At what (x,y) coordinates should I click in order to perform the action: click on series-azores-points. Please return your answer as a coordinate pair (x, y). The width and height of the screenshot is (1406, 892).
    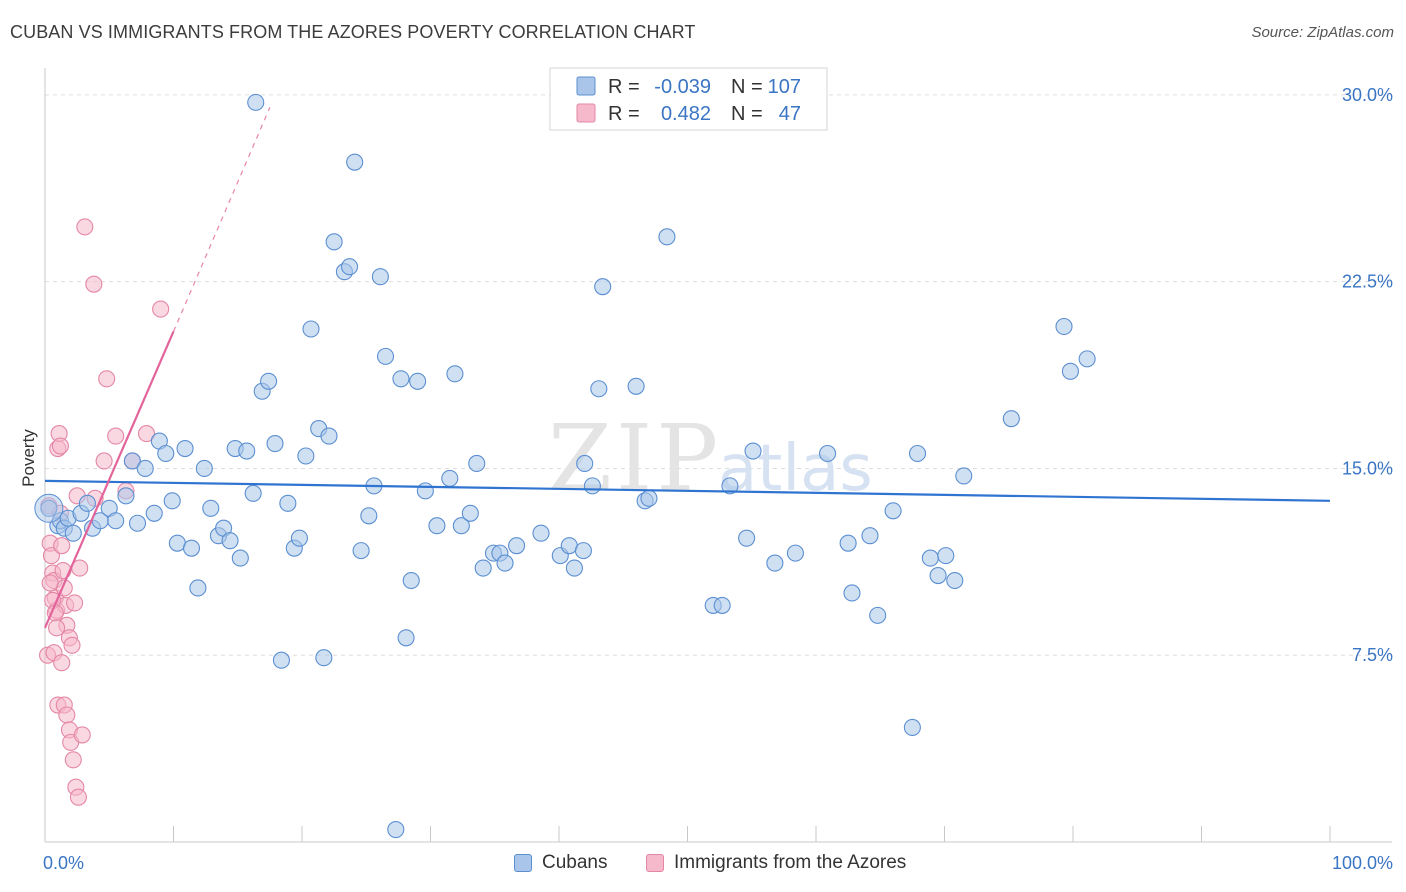
    Looking at the image, I should click on (104, 512).